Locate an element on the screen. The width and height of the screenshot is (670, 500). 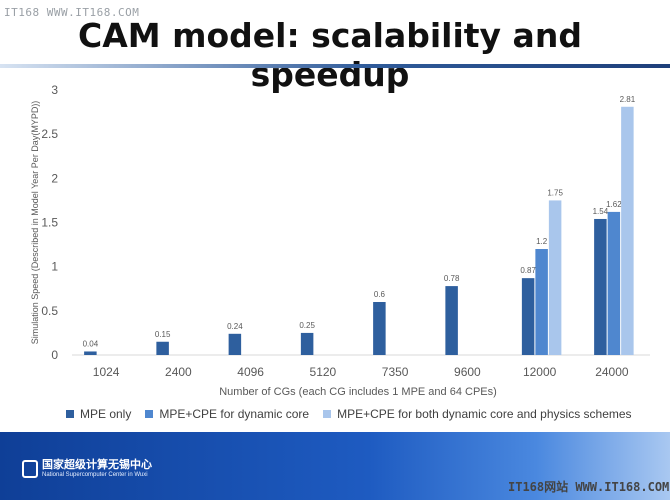
x-tick-label: 5120 is located at coordinates (323, 372).